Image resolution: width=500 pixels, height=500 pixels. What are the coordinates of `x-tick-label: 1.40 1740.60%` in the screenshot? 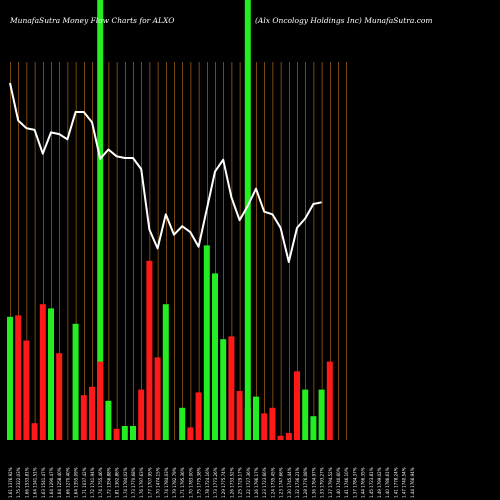 It's located at (338, 482).